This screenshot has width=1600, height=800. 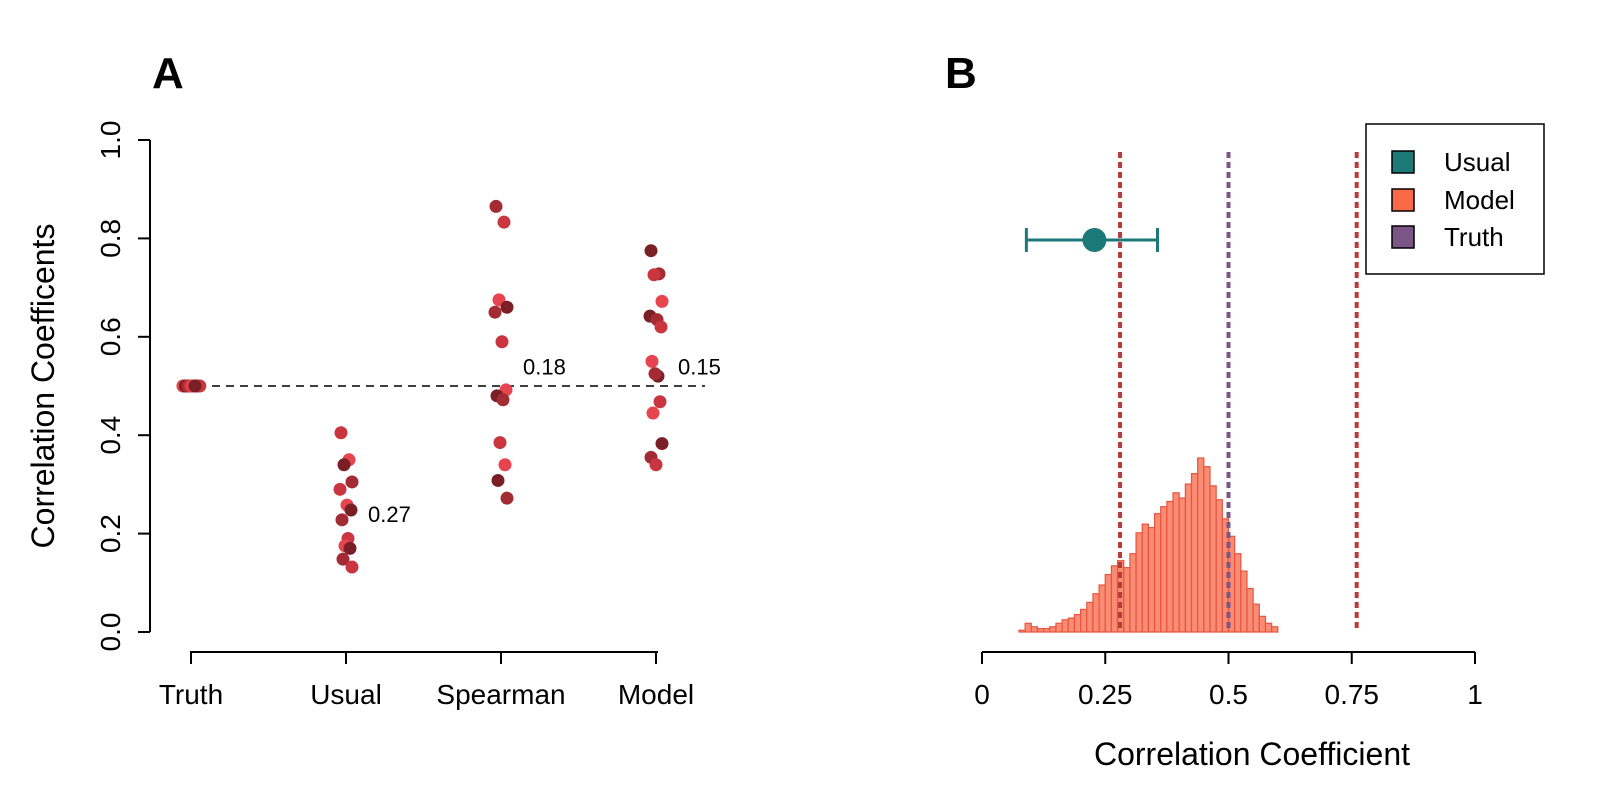 I want to click on panel-b-x-tick-label: 0.5, so click(x=1228, y=694).